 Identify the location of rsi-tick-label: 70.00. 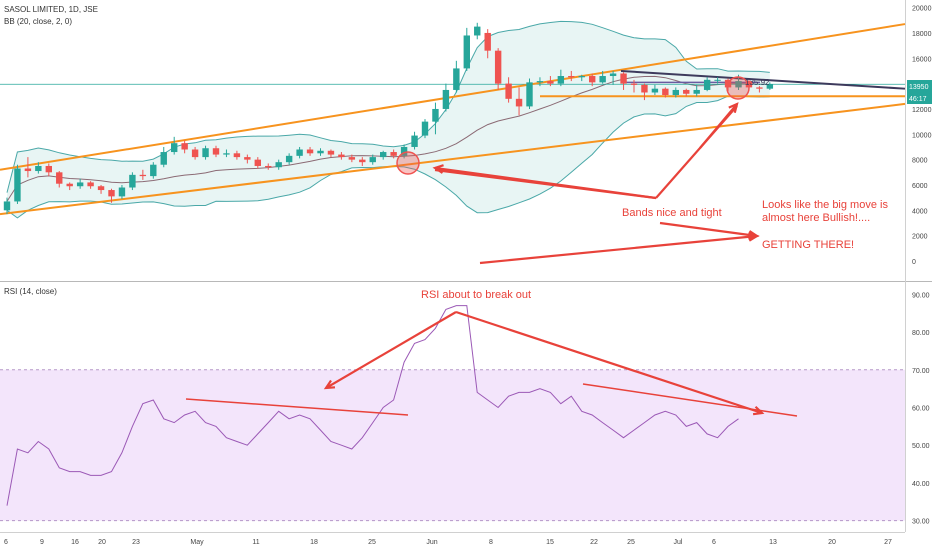
(921, 371).